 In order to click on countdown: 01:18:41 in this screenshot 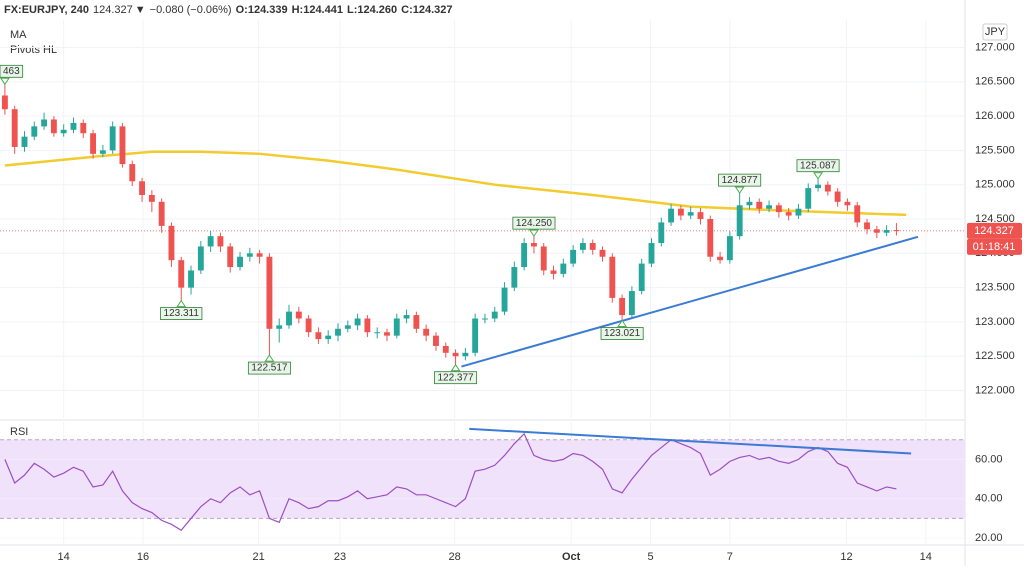, I will do `click(994, 247)`.